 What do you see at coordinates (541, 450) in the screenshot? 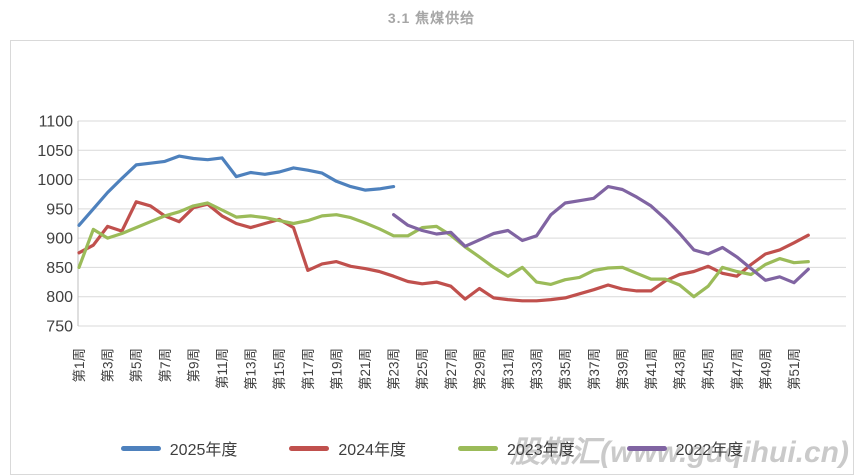
I see `legend-label: 2023年度` at bounding box center [541, 450].